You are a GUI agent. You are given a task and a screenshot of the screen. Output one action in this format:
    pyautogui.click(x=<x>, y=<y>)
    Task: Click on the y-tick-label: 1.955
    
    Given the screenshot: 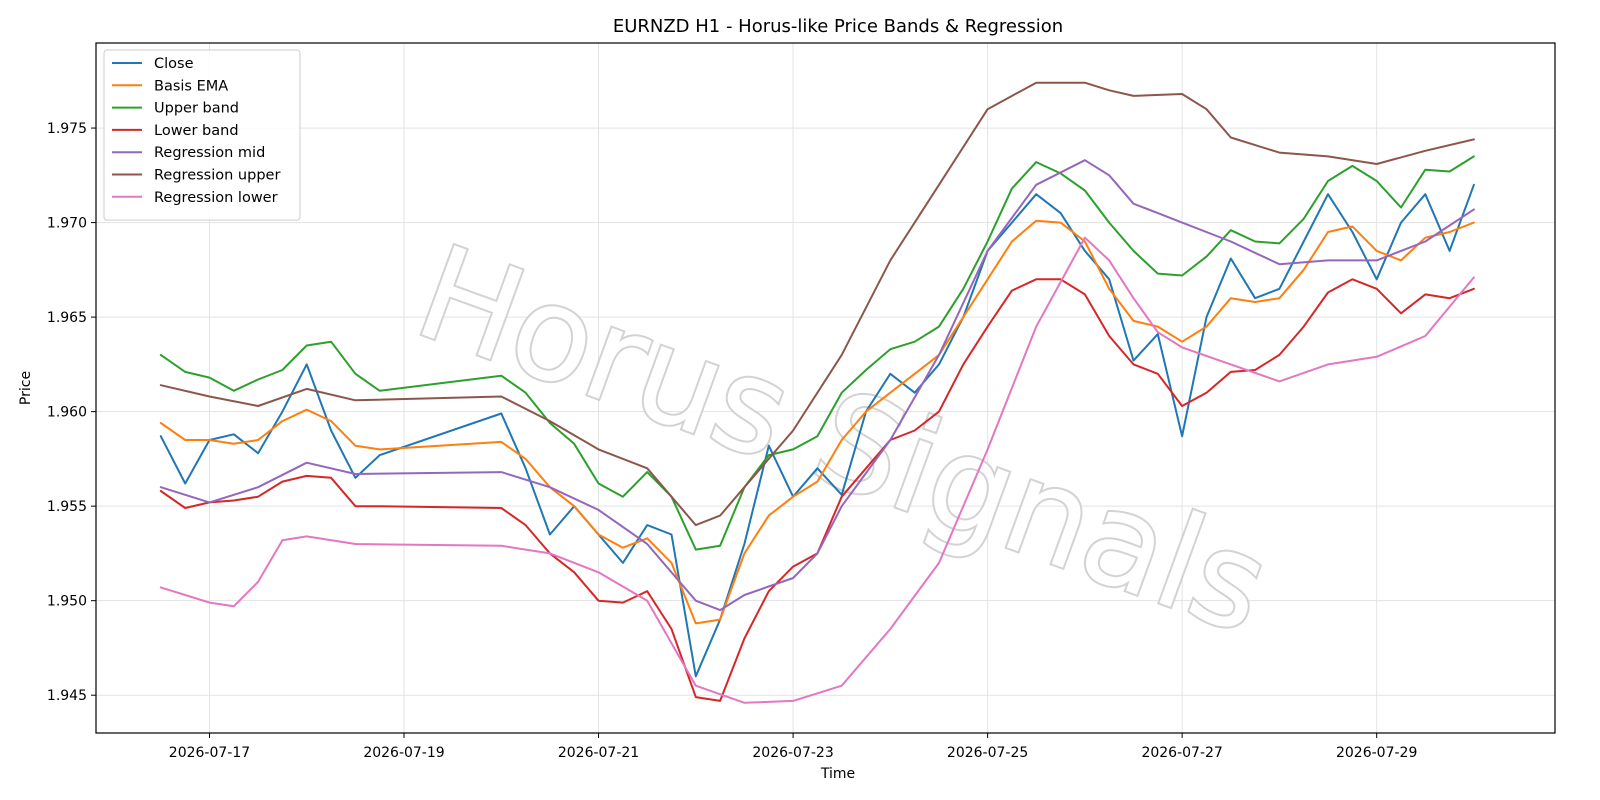 What is the action you would take?
    pyautogui.click(x=67, y=507)
    